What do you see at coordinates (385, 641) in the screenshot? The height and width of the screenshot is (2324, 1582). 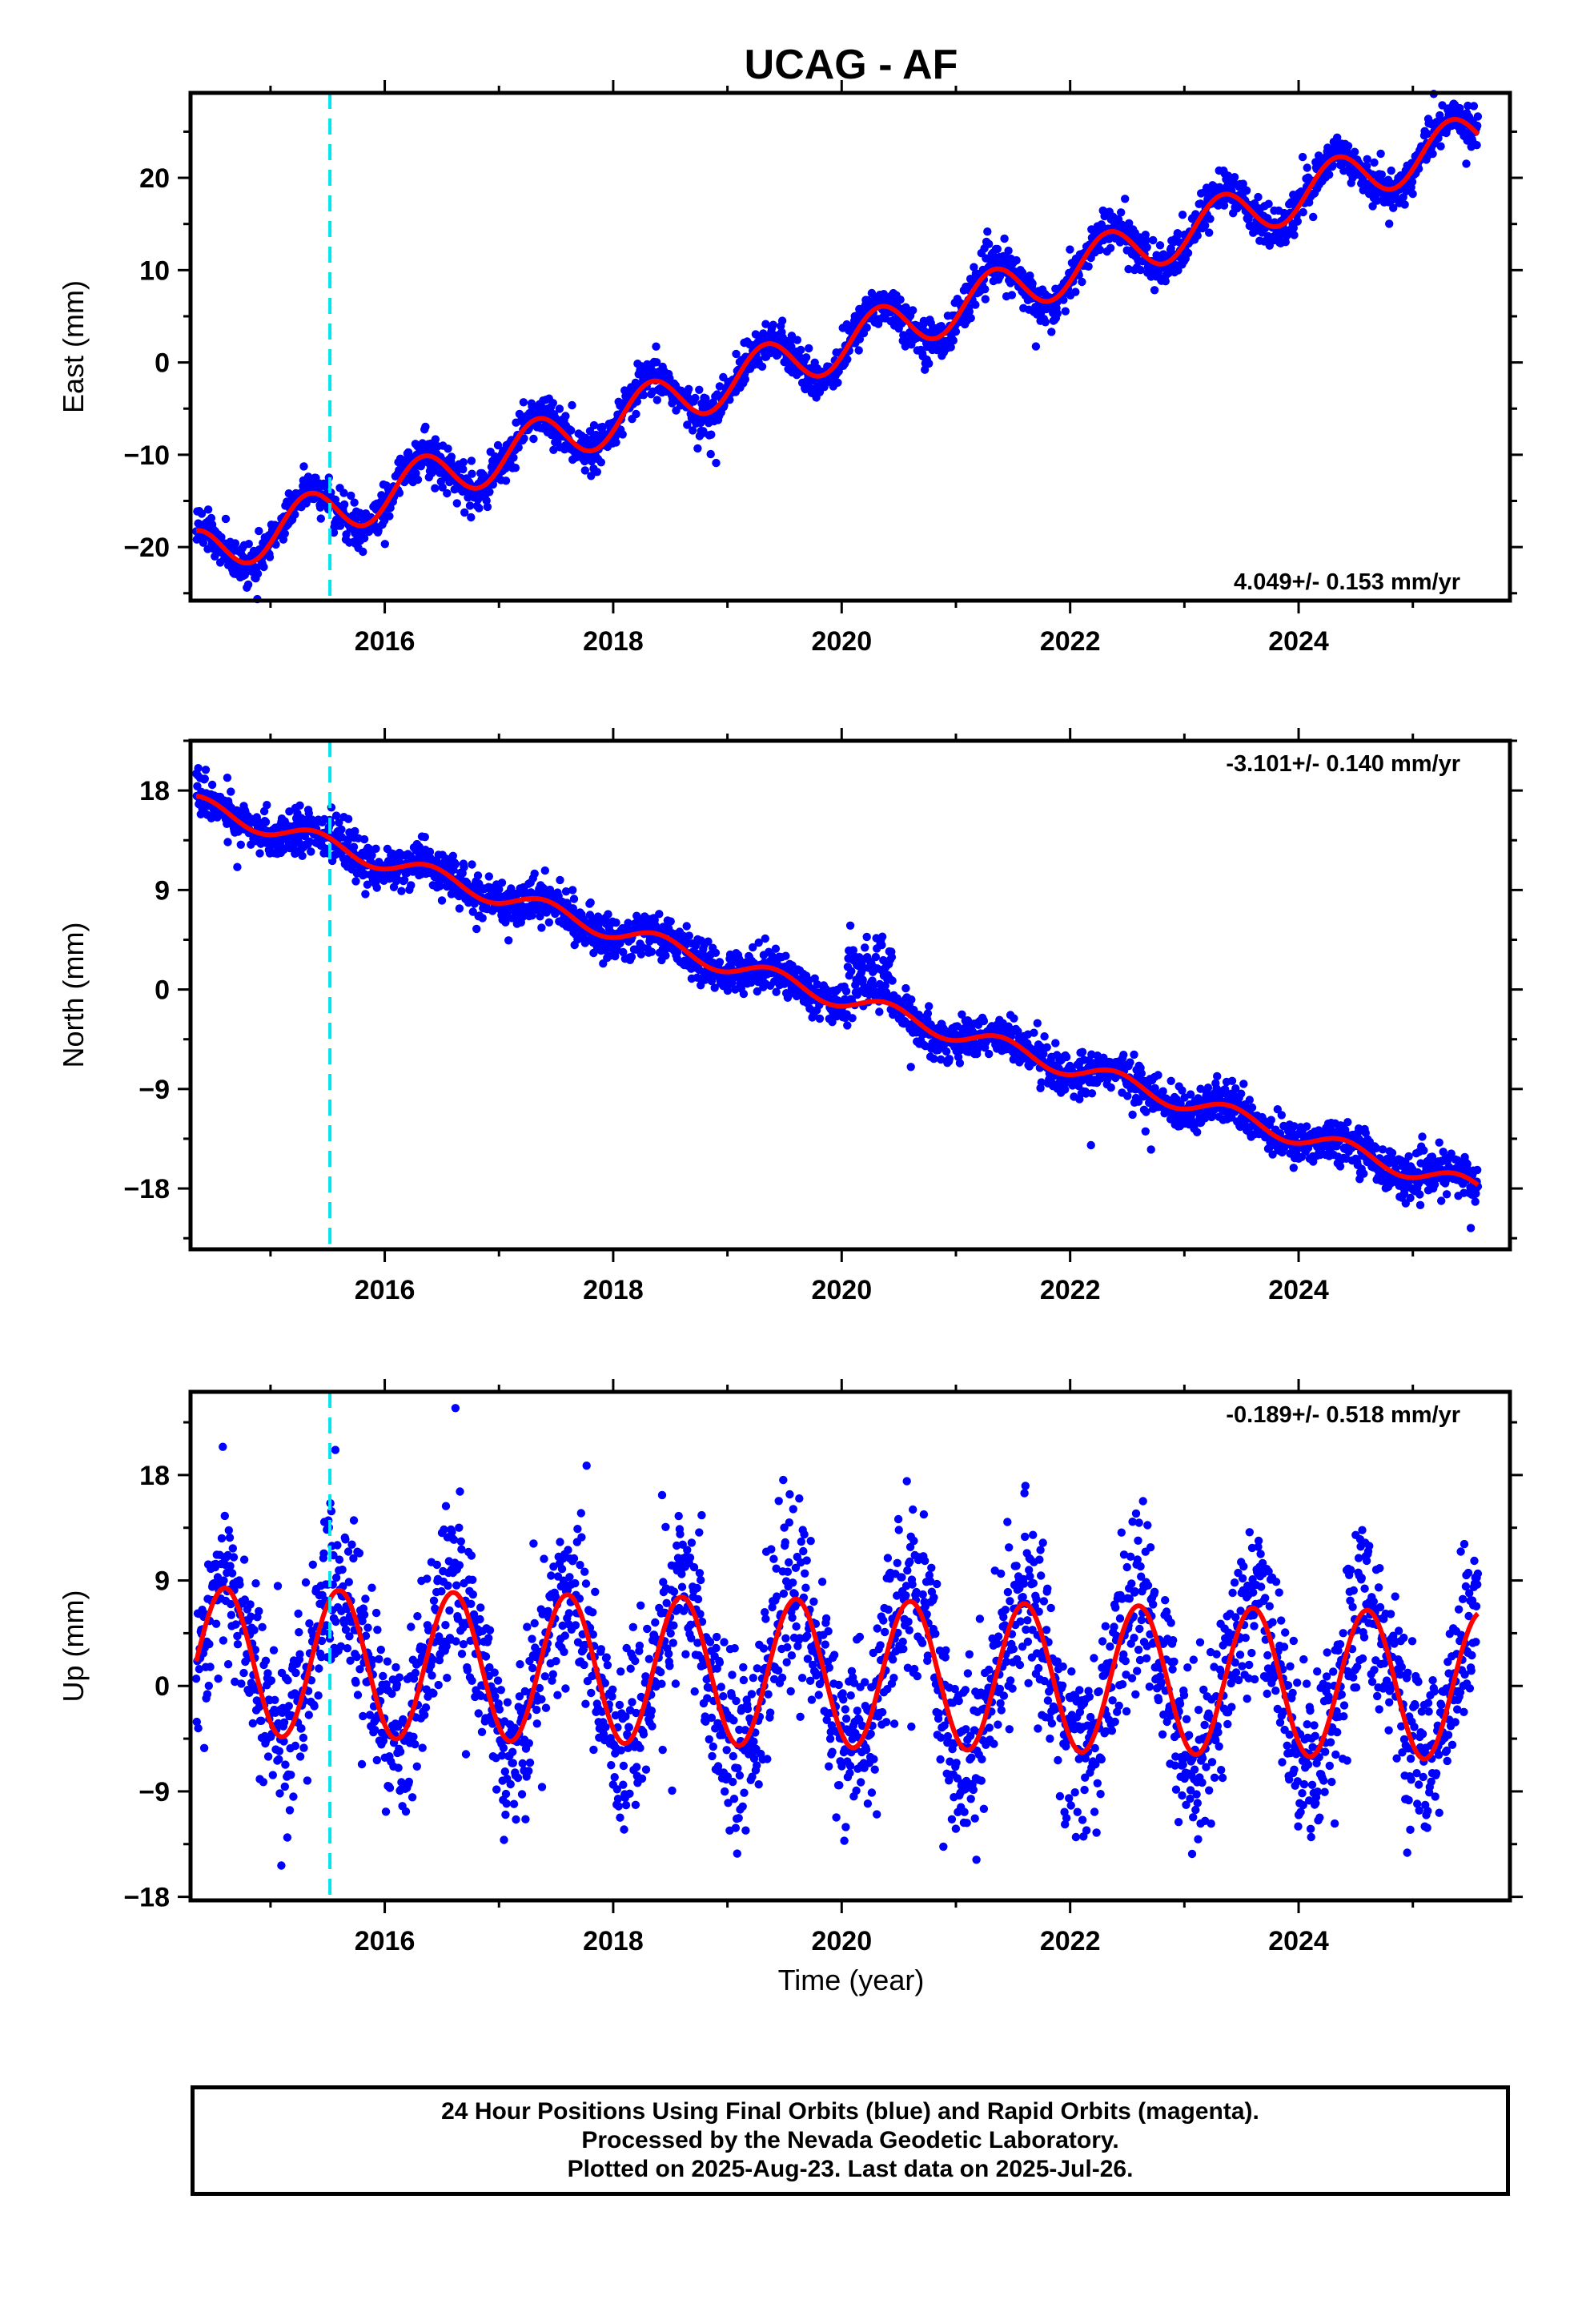 I see `x-tick-label: 2016` at bounding box center [385, 641].